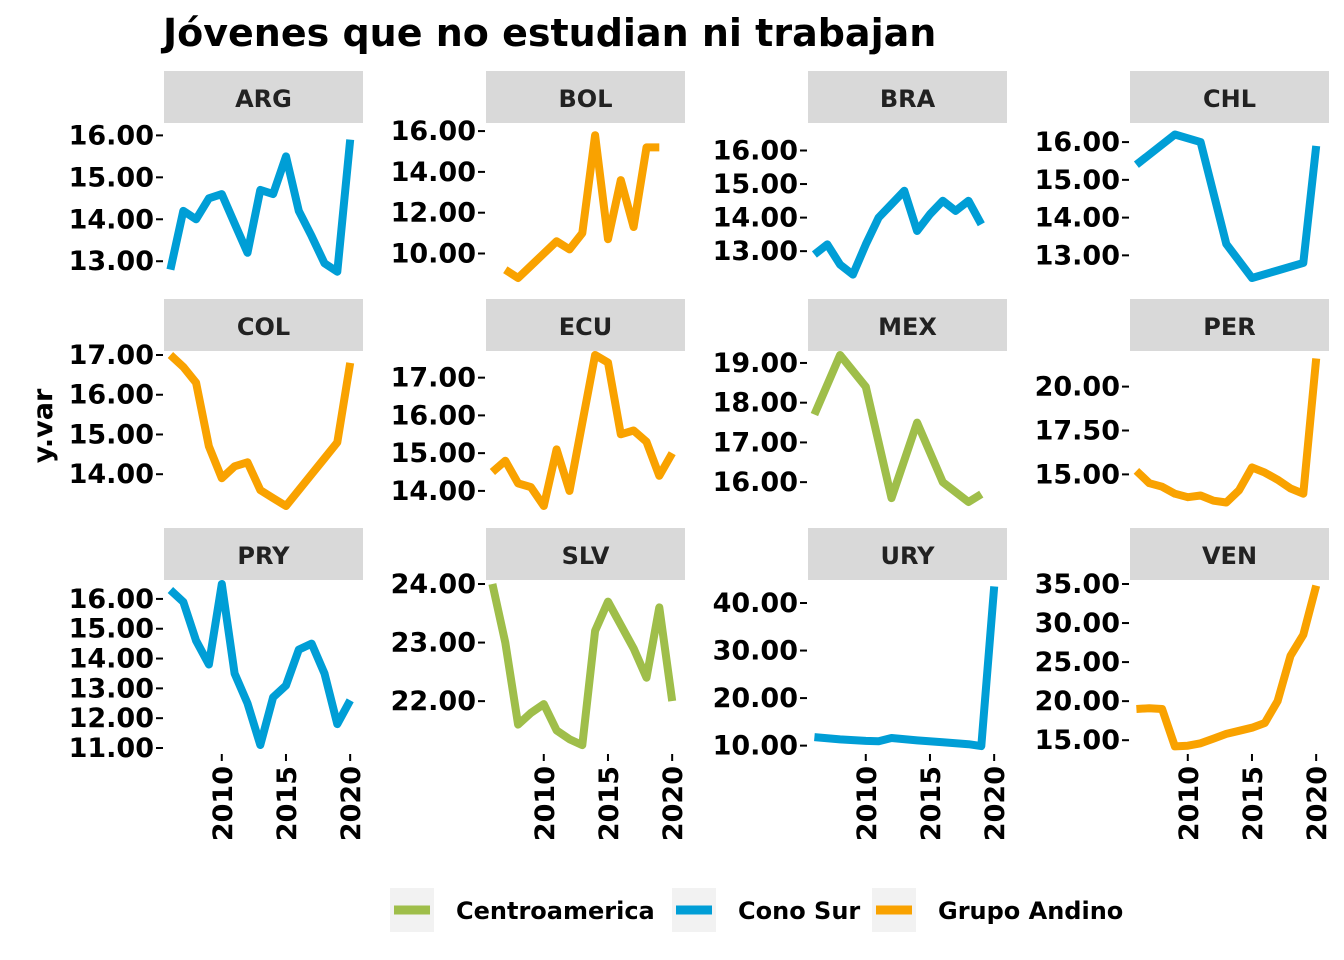  I want to click on facet-chl: CHL 13.00 14.00 15.00 16.00, so click(1182, 176).